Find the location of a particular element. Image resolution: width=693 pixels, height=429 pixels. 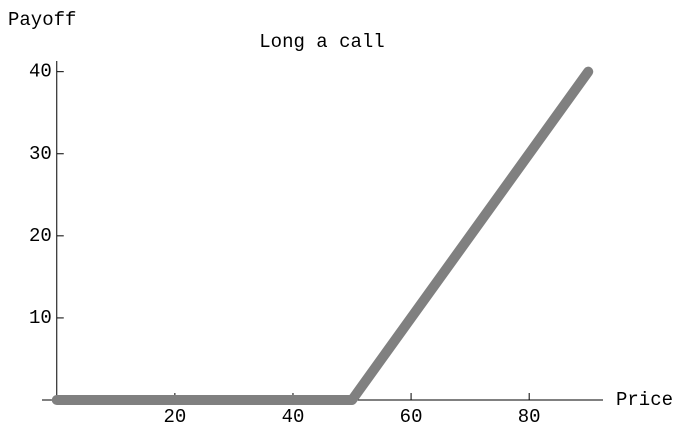

y-tick-label: 40 is located at coordinates (40, 72).